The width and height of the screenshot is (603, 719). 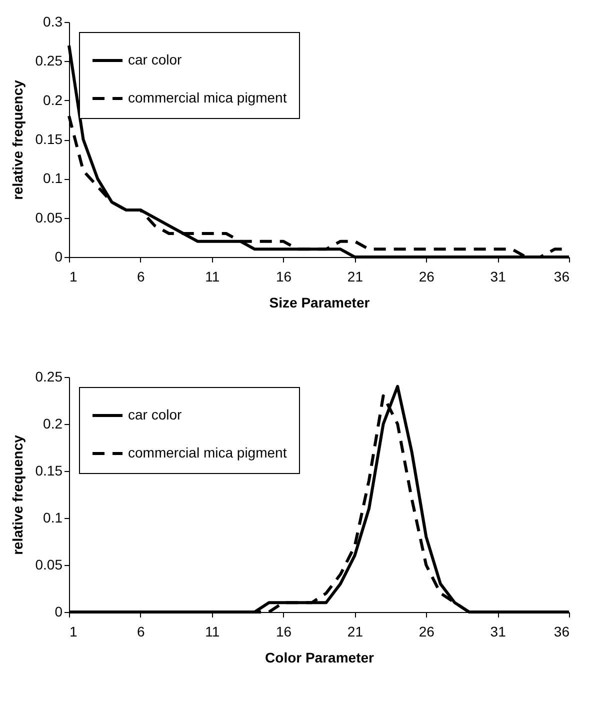 I want to click on x-axis-title: Color Parameter, so click(x=320, y=658).